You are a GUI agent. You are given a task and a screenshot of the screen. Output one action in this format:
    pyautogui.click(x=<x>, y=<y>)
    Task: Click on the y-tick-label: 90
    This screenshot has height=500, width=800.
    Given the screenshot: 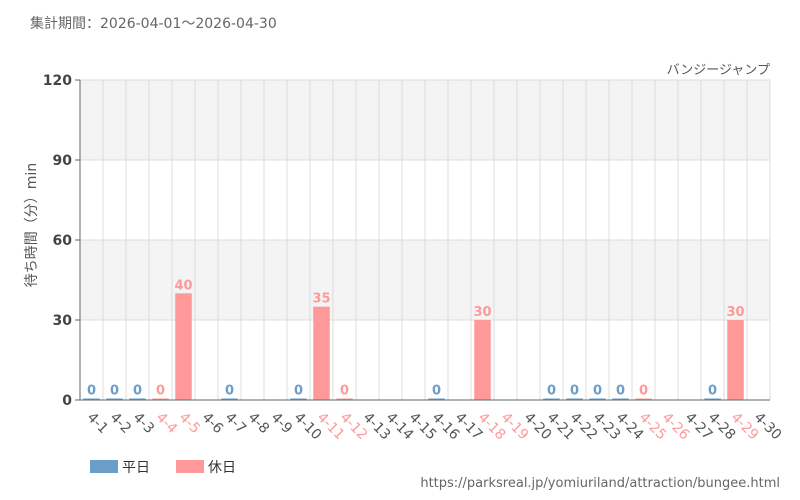 What is the action you would take?
    pyautogui.click(x=63, y=161)
    